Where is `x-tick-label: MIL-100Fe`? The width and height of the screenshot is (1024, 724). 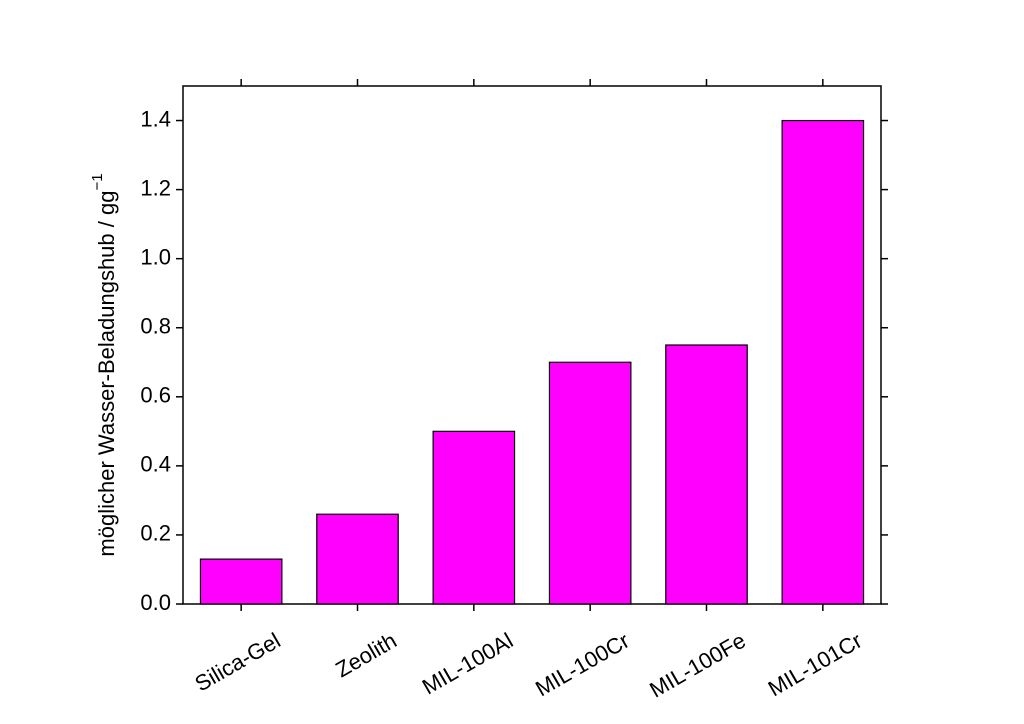
x-tick-label: MIL-100Fe is located at coordinates (697, 665).